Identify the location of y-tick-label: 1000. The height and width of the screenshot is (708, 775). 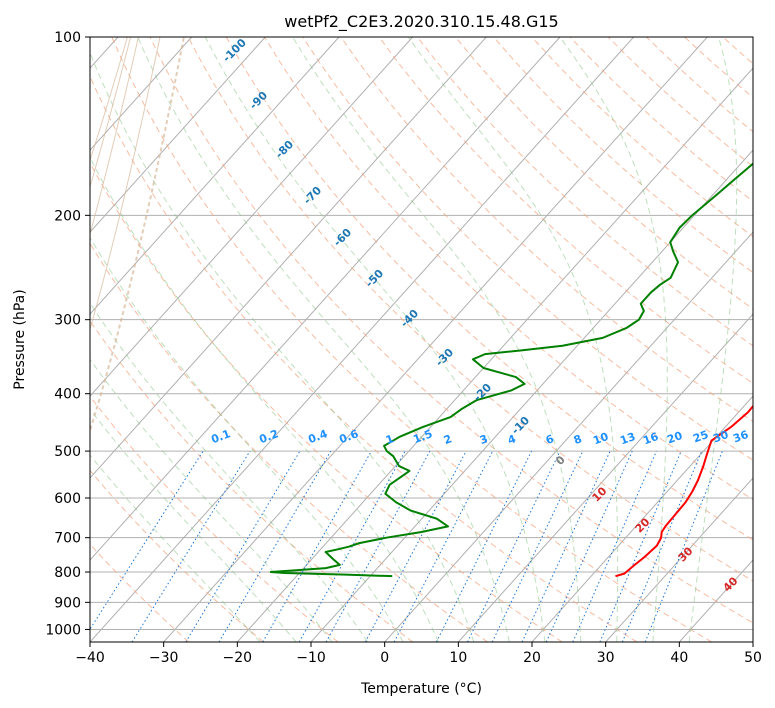
(63, 630).